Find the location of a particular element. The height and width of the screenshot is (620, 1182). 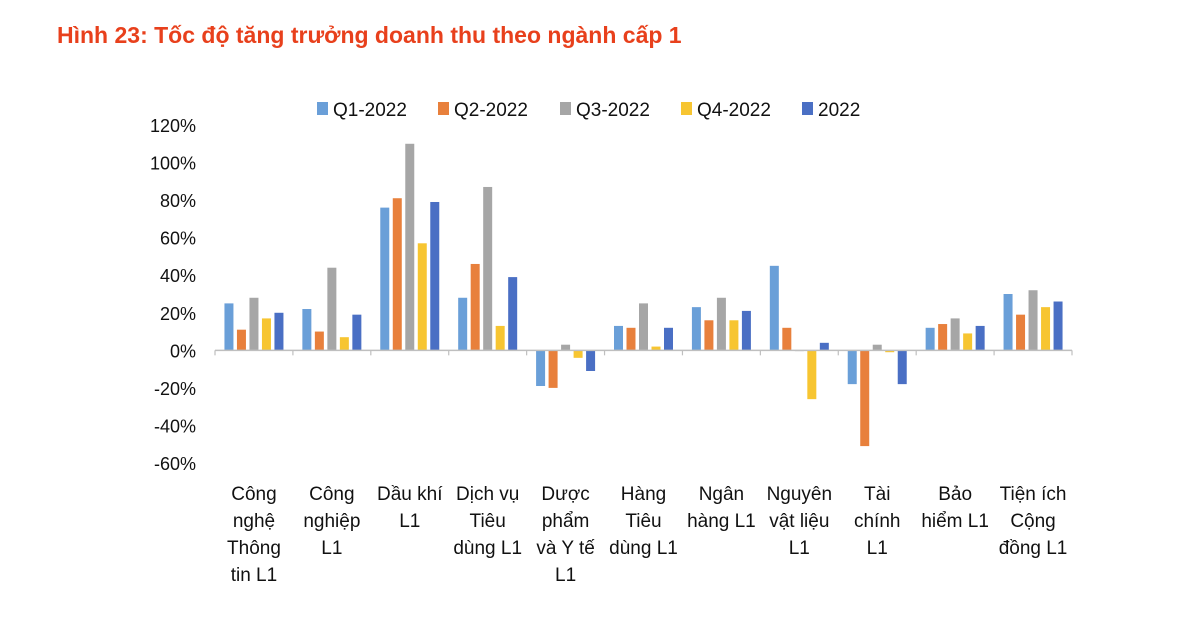

x-category-label: Tài chính L1 is located at coordinates (877, 521).